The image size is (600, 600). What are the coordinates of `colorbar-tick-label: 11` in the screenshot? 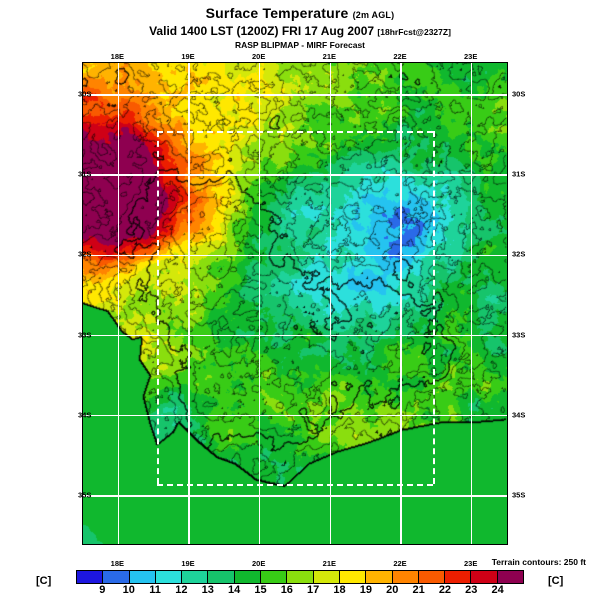 It's located at (155, 590).